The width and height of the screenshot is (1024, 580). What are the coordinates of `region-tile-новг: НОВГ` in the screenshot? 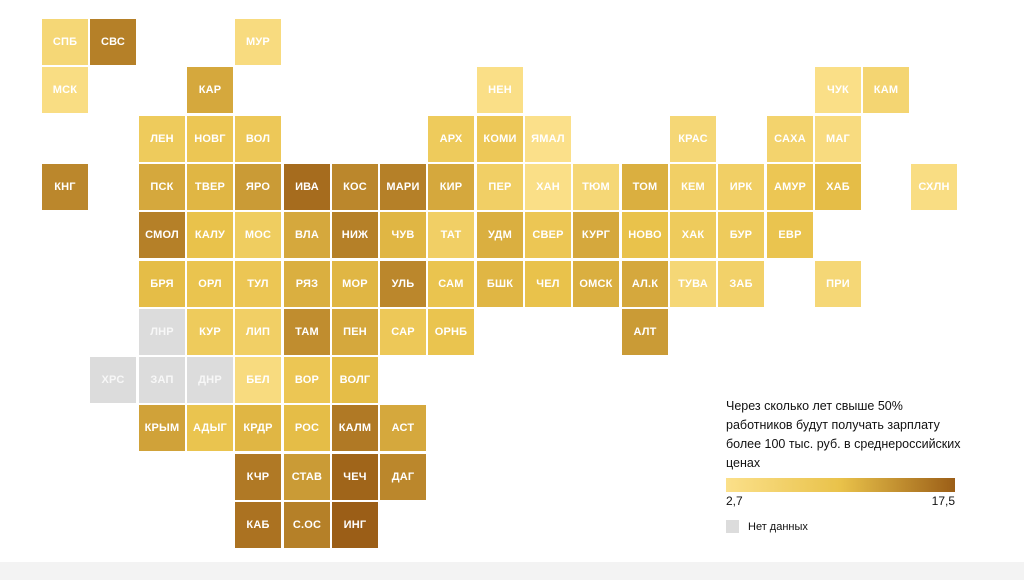 It's located at (210, 139).